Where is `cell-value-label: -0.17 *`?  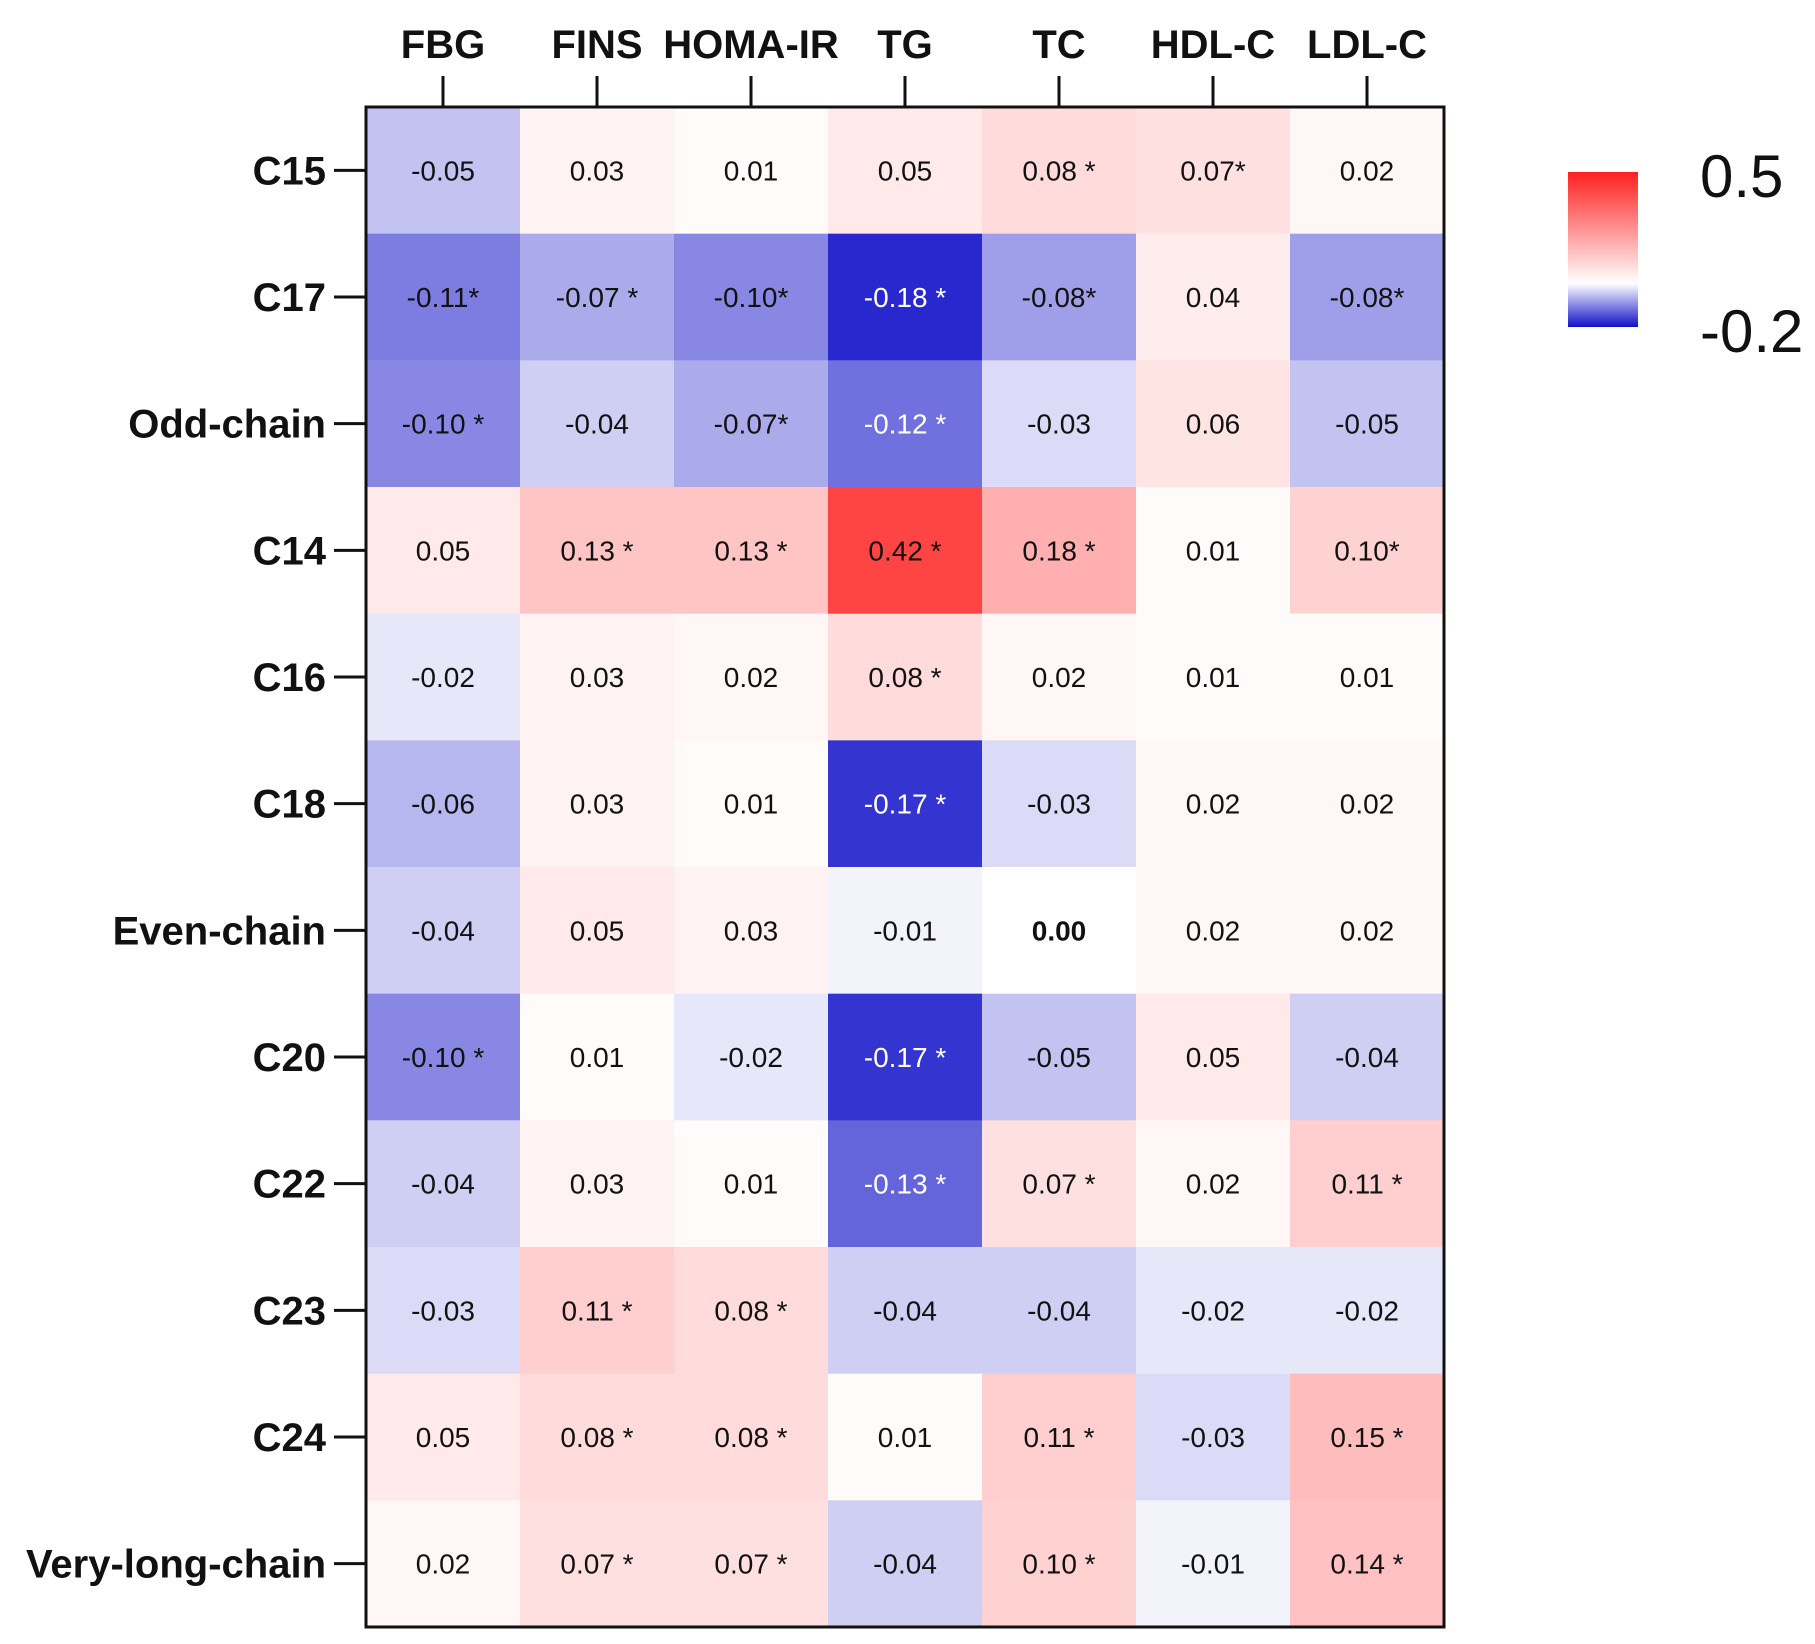
cell-value-label: -0.17 * is located at coordinates (905, 804).